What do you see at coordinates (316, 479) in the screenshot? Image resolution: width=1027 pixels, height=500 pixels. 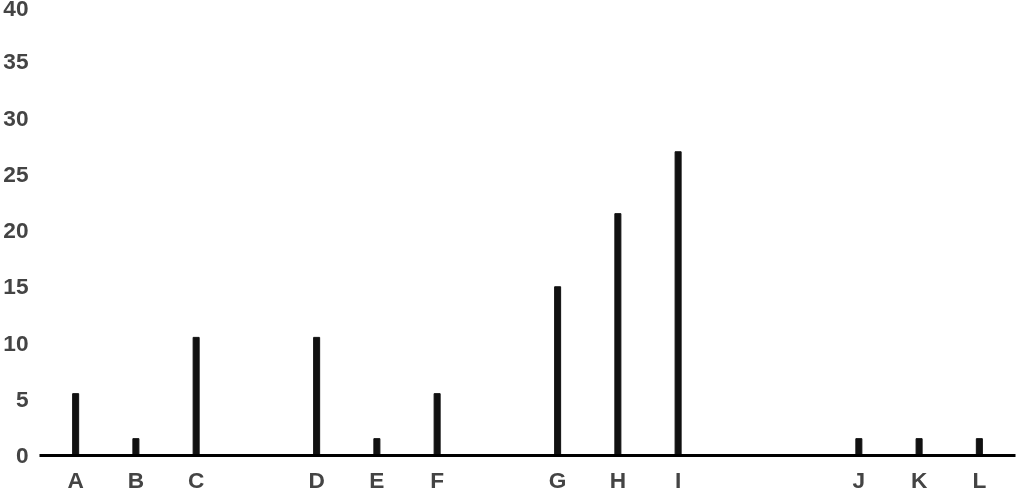 I see `x-tick-label: D` at bounding box center [316, 479].